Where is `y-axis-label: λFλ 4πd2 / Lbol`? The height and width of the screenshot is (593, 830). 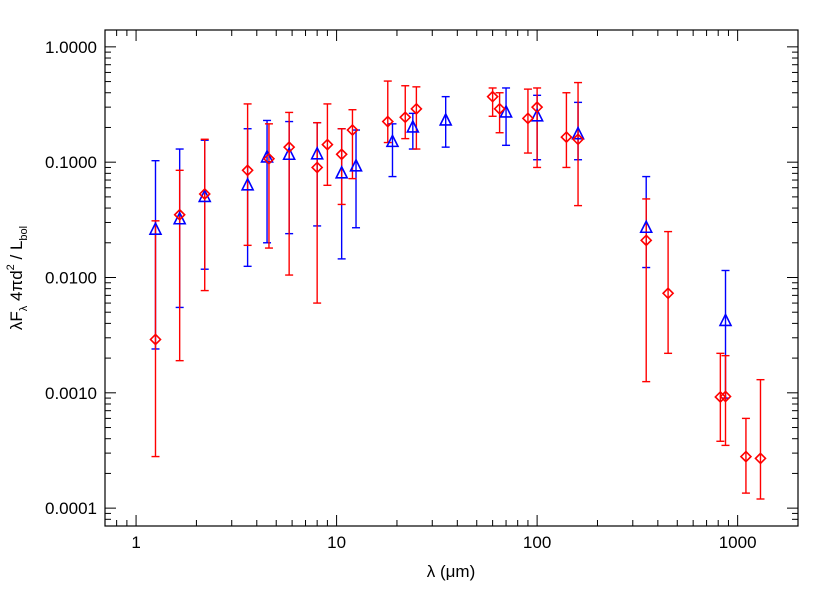
y-axis-label: λFλ 4πd2 / Lbol is located at coordinates (17, 278).